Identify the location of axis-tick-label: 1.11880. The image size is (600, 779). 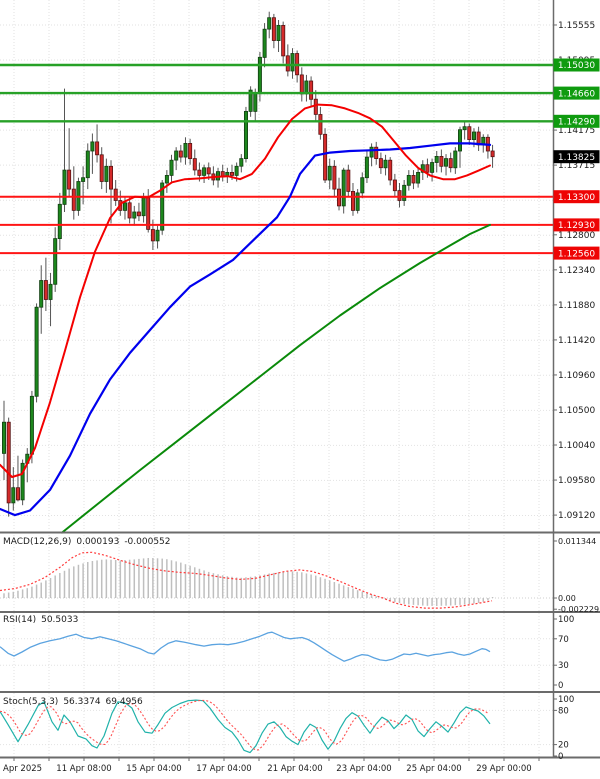
(576, 306).